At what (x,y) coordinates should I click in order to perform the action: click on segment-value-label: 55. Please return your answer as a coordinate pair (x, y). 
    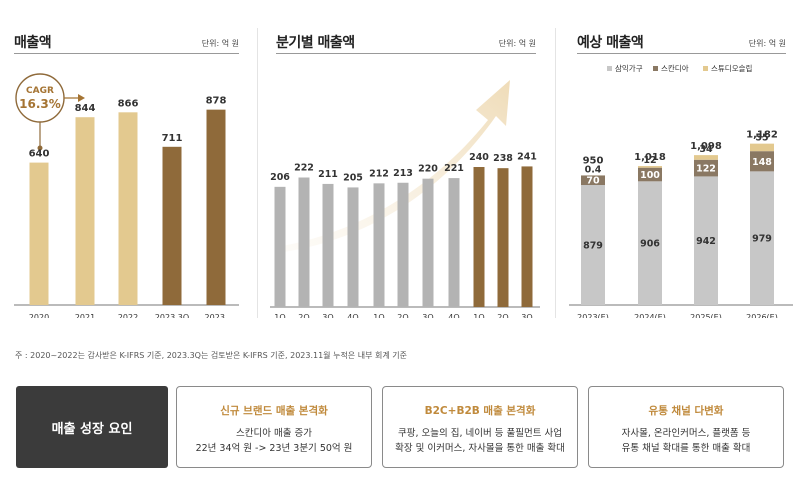
    Looking at the image, I should click on (761, 138).